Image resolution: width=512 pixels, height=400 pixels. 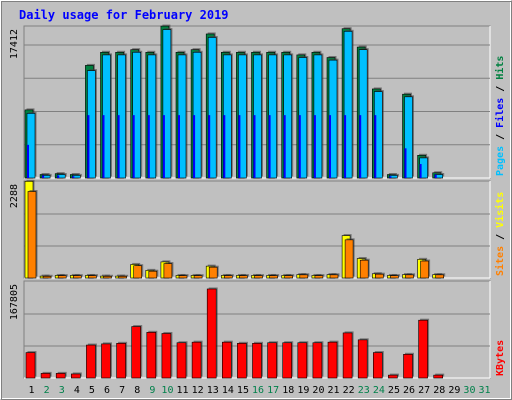 I want to click on day-label-7: 7, so click(x=122, y=390).